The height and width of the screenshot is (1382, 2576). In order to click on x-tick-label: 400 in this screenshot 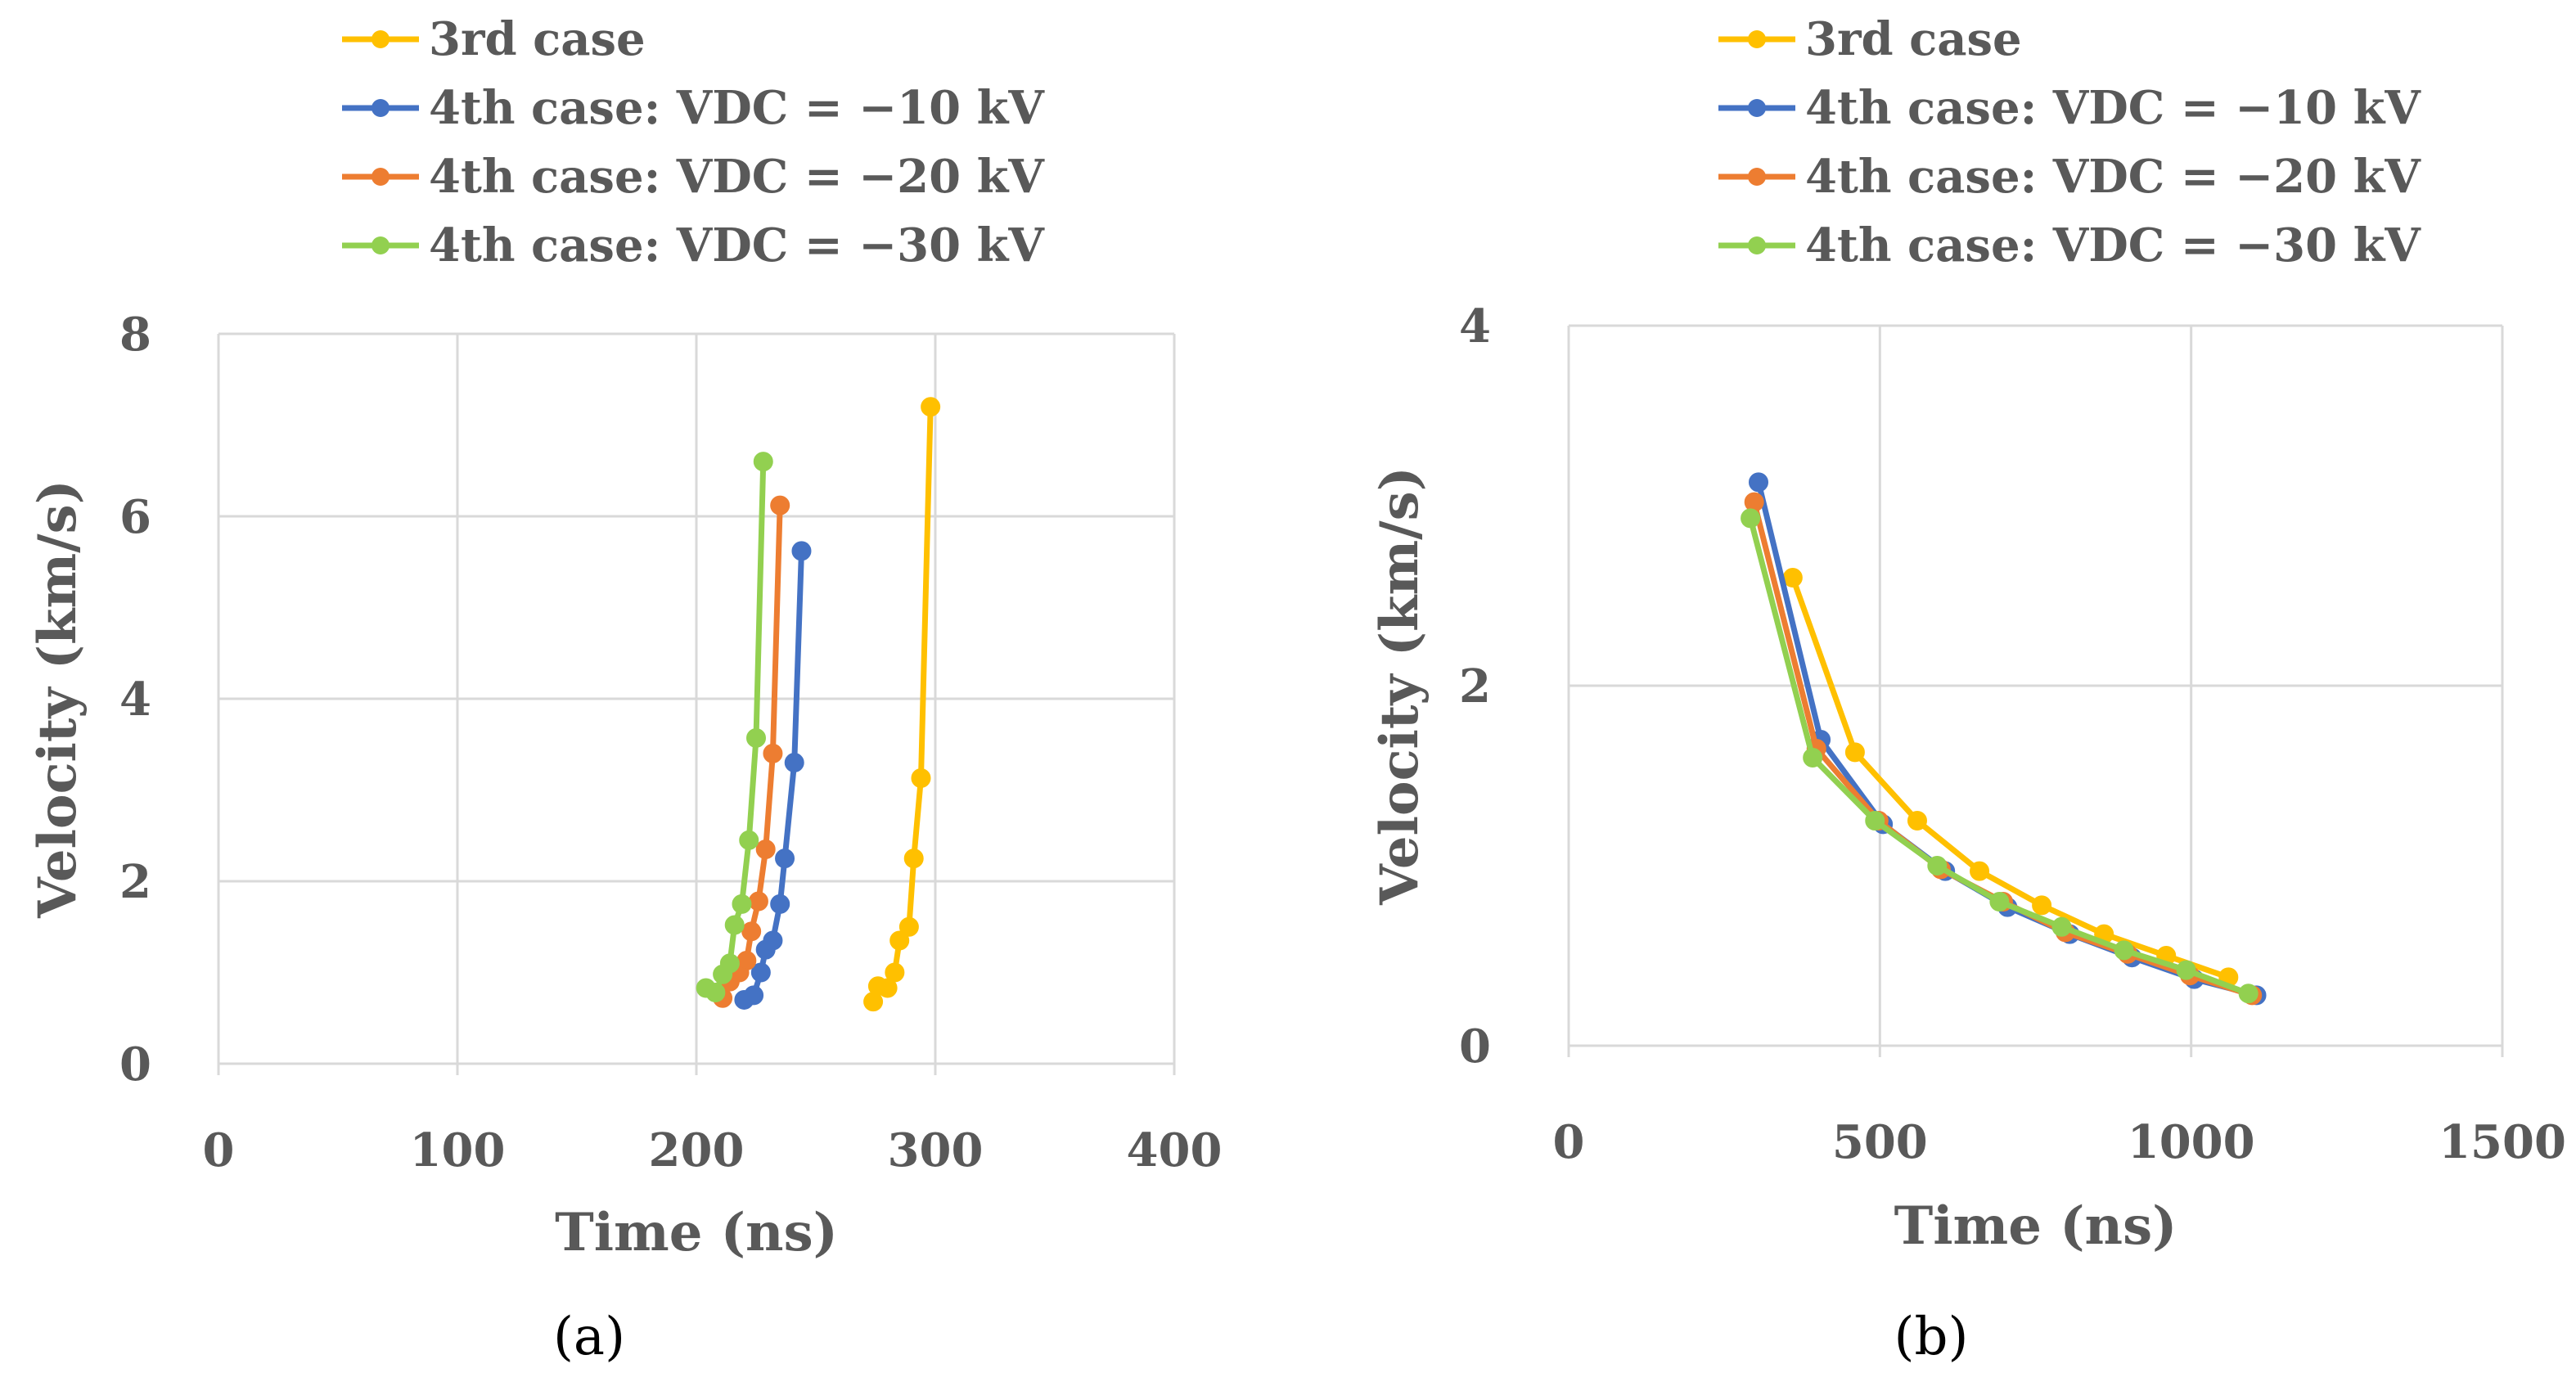, I will do `click(1175, 1150)`.